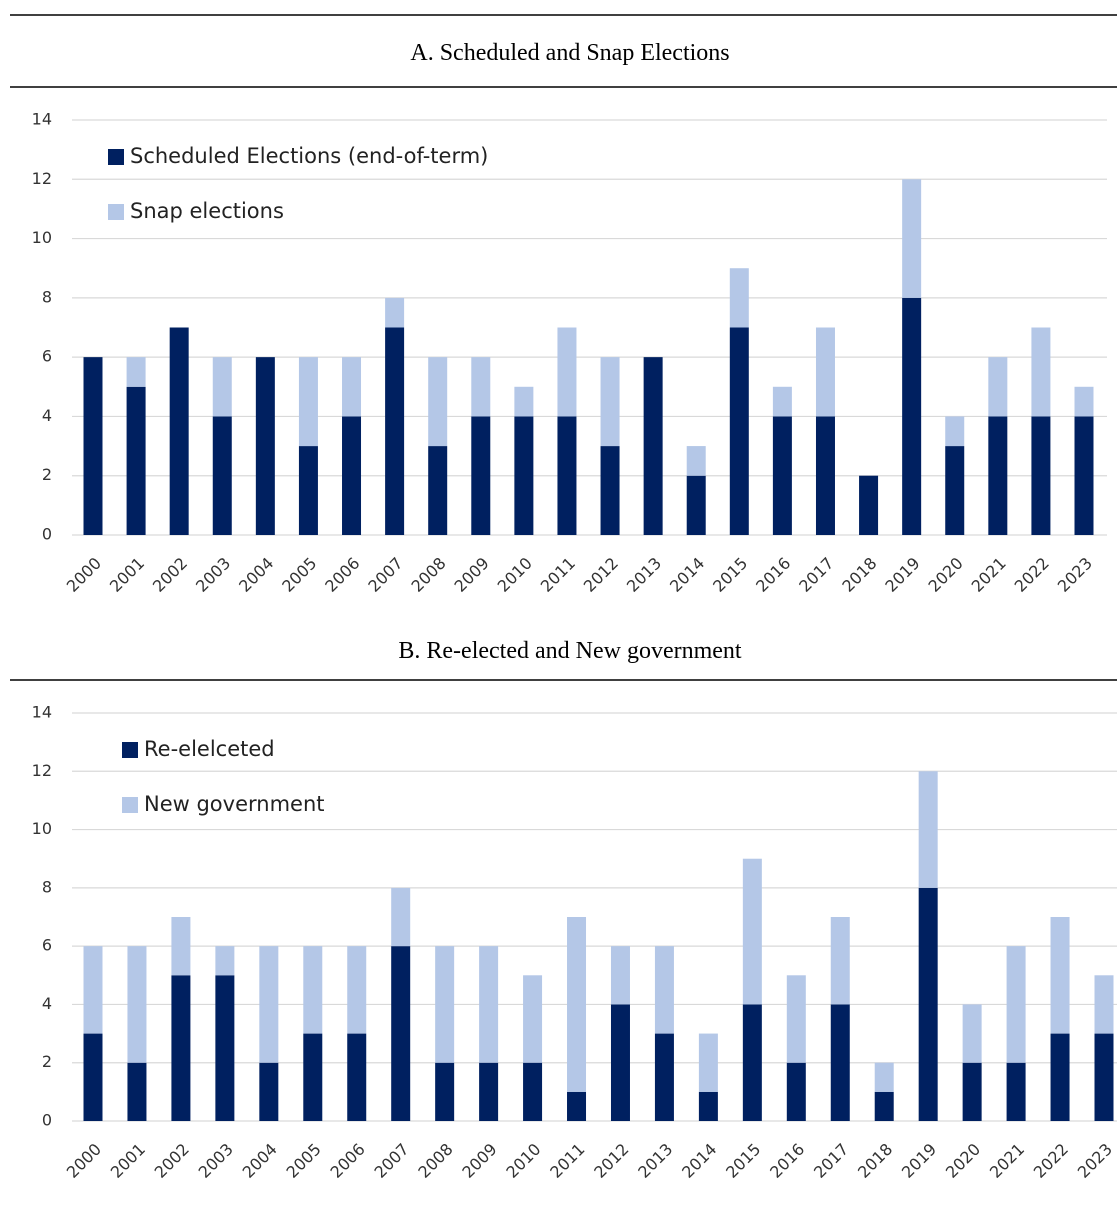 The image size is (1117, 1210). Describe the element at coordinates (42, 770) in the screenshot. I see `y-tick-label: 12` at that location.